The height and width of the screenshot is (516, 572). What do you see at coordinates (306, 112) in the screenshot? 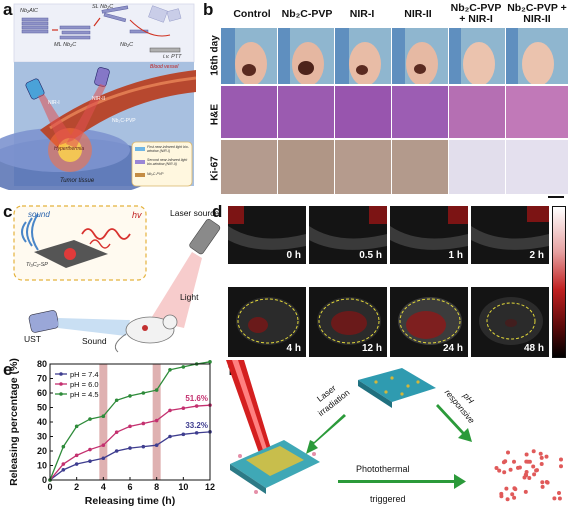
I see `he-nb2c-pvp` at bounding box center [306, 112].